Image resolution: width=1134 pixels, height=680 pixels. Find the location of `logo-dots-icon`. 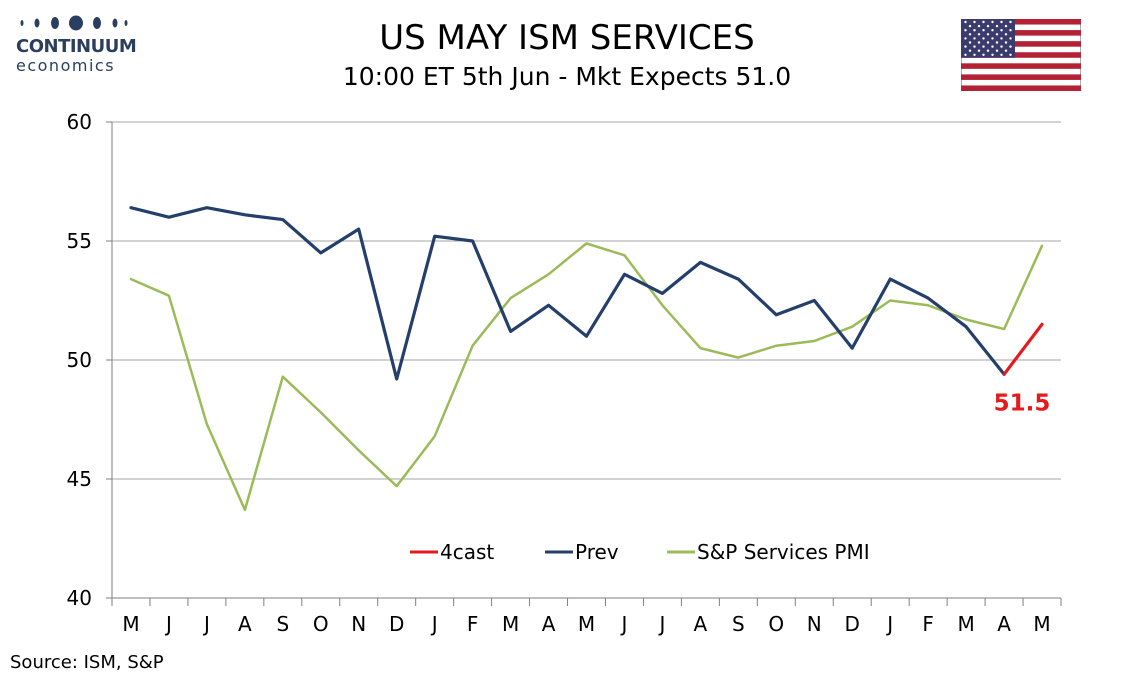

logo-dots-icon is located at coordinates (74, 23).